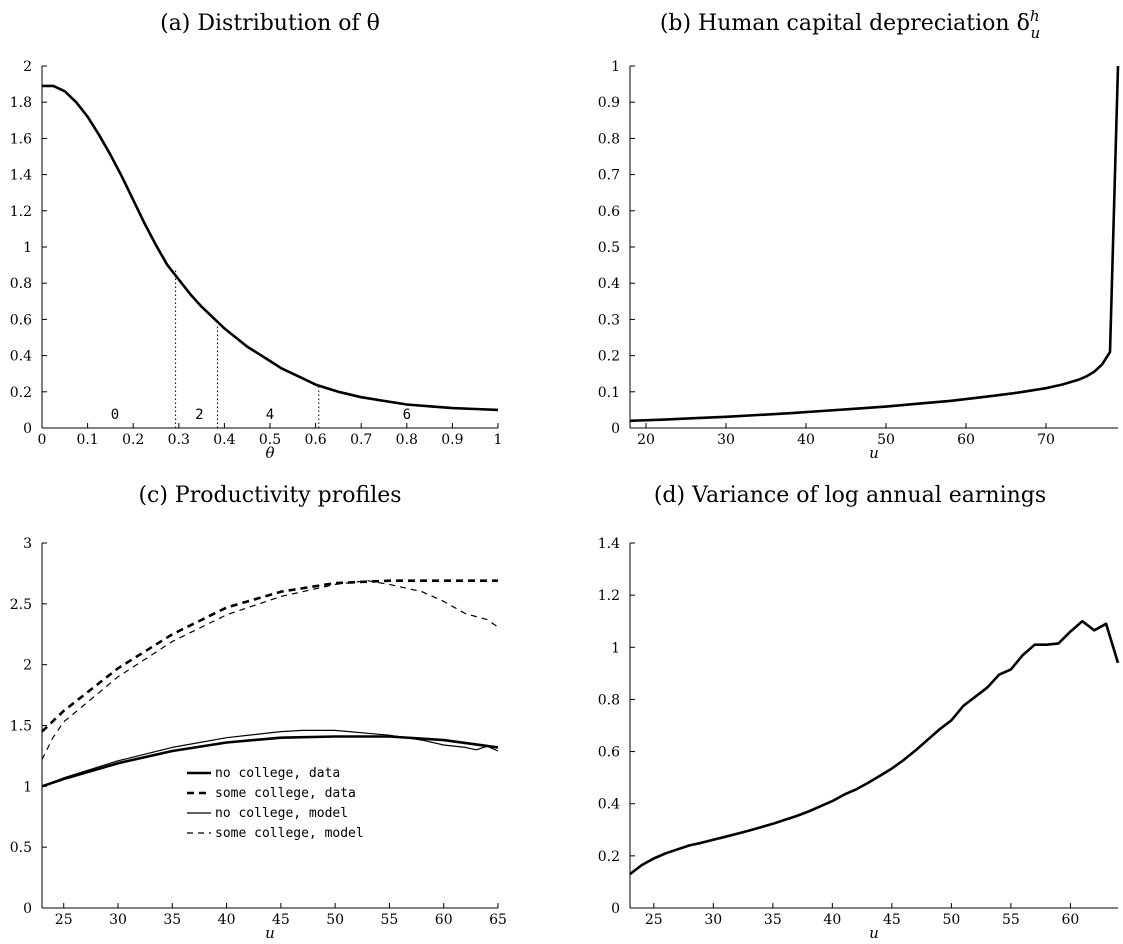 The height and width of the screenshot is (944, 1123). Describe the element at coordinates (27, 909) in the screenshot. I see `panel-c-y-tick-label: 0` at that location.